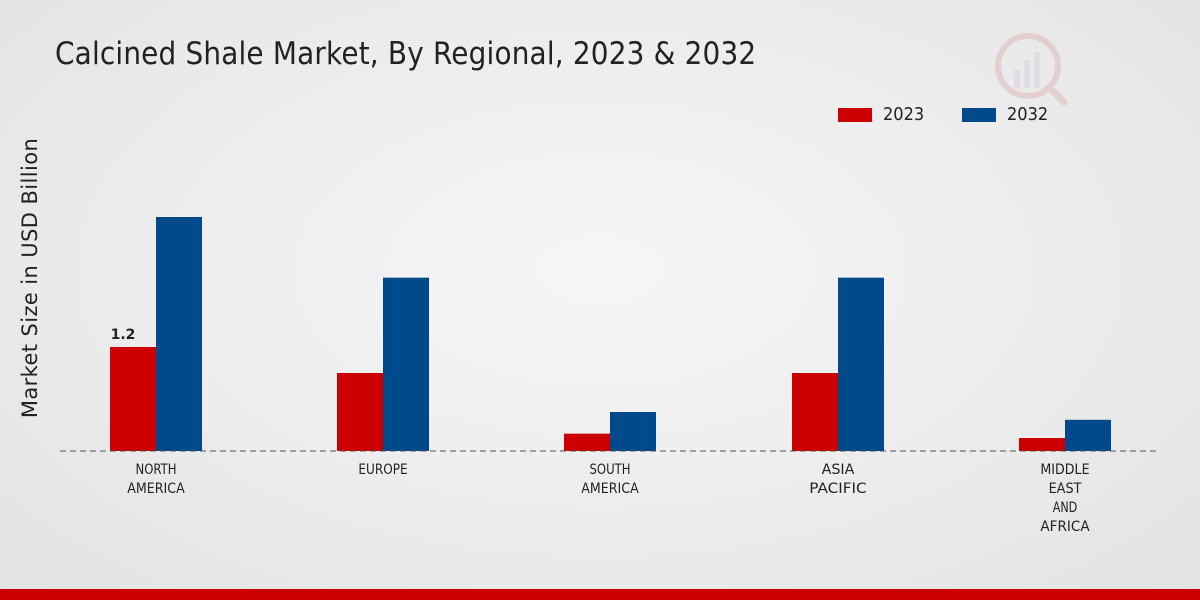 Image resolution: width=1200 pixels, height=600 pixels. I want to click on legend-item-2032: 2032, so click(1007, 114).